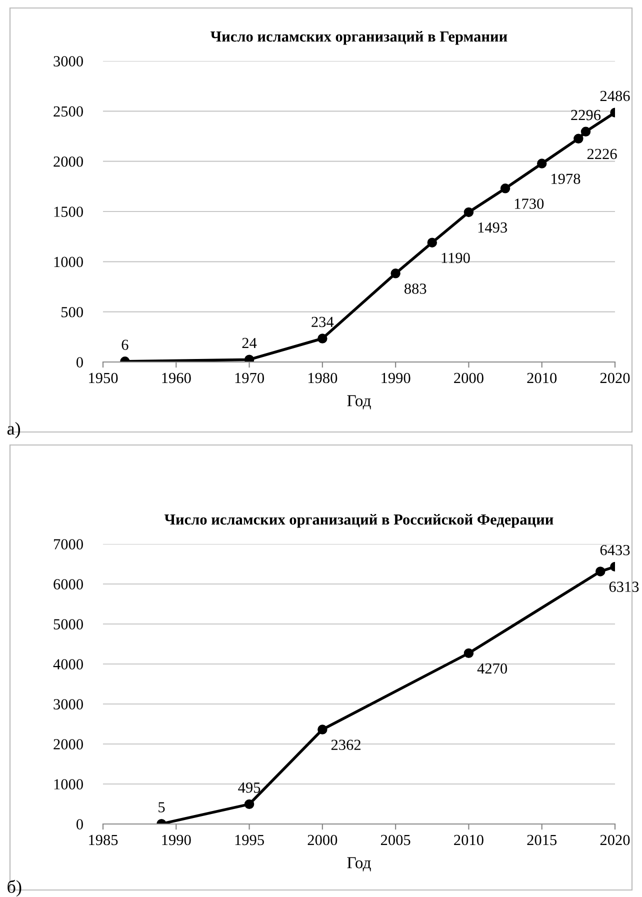 The height and width of the screenshot is (897, 642). What do you see at coordinates (542, 840) in the screenshot?
I see `x-tick-label: 2015` at bounding box center [542, 840].